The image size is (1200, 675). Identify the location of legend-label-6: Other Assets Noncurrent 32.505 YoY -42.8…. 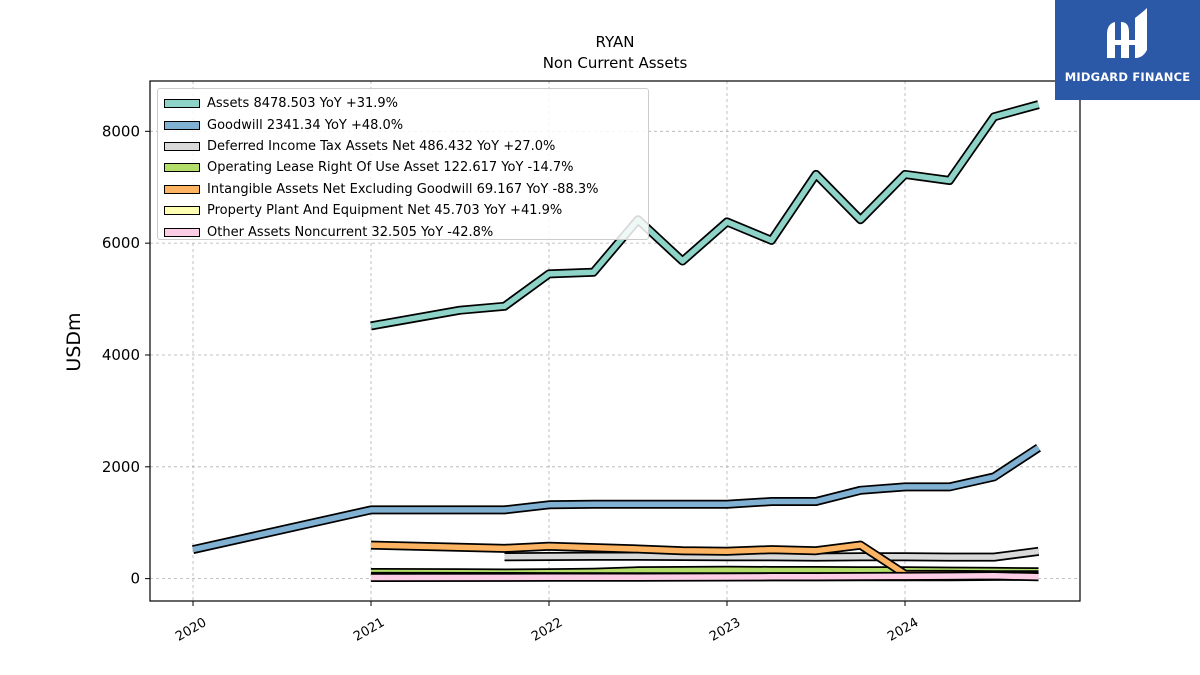
(350, 232).